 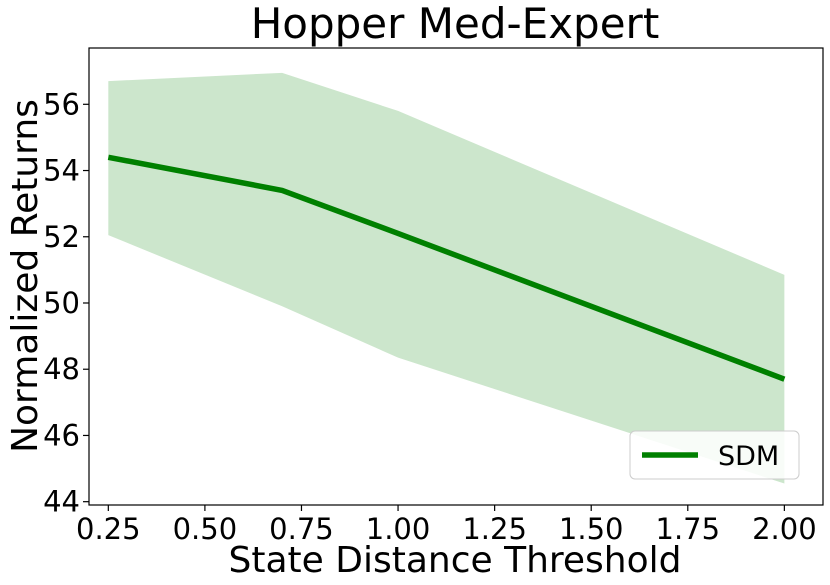 I want to click on y-axis-ticks: 44 46 48 50 52 54 56, so click(x=66, y=303).